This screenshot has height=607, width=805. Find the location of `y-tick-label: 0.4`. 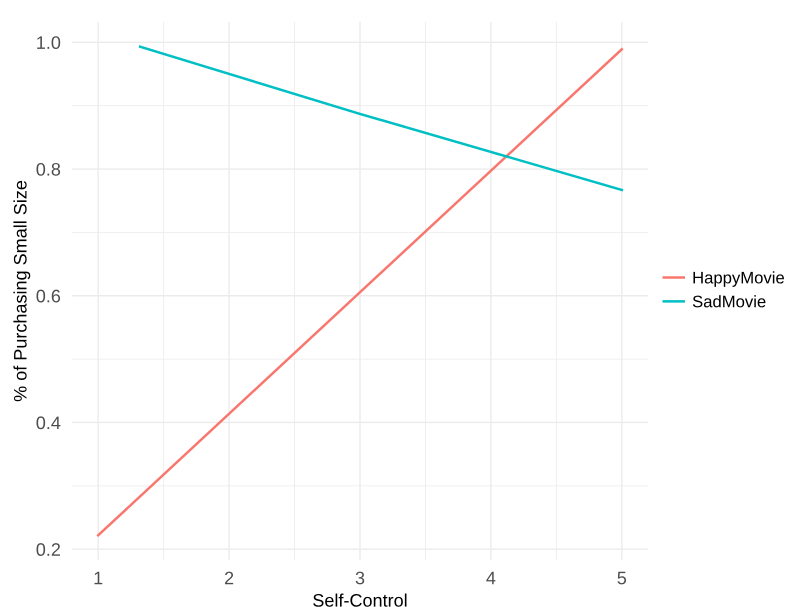

y-tick-label: 0.4 is located at coordinates (48, 423).